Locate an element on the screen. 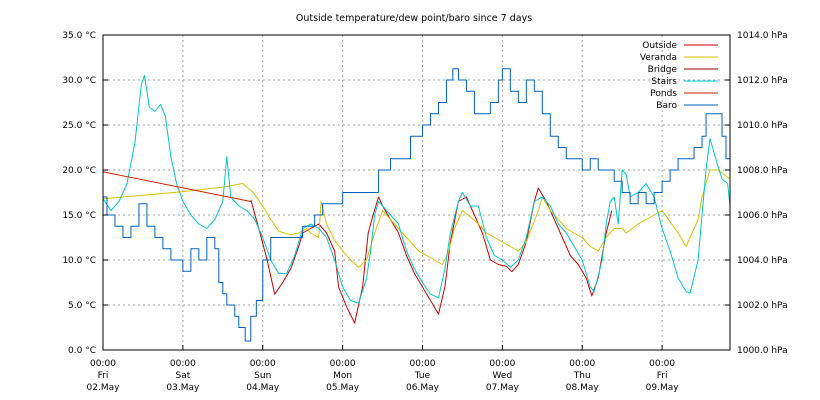  y-right-tick-label: 1014.0 hPa is located at coordinates (762, 36).